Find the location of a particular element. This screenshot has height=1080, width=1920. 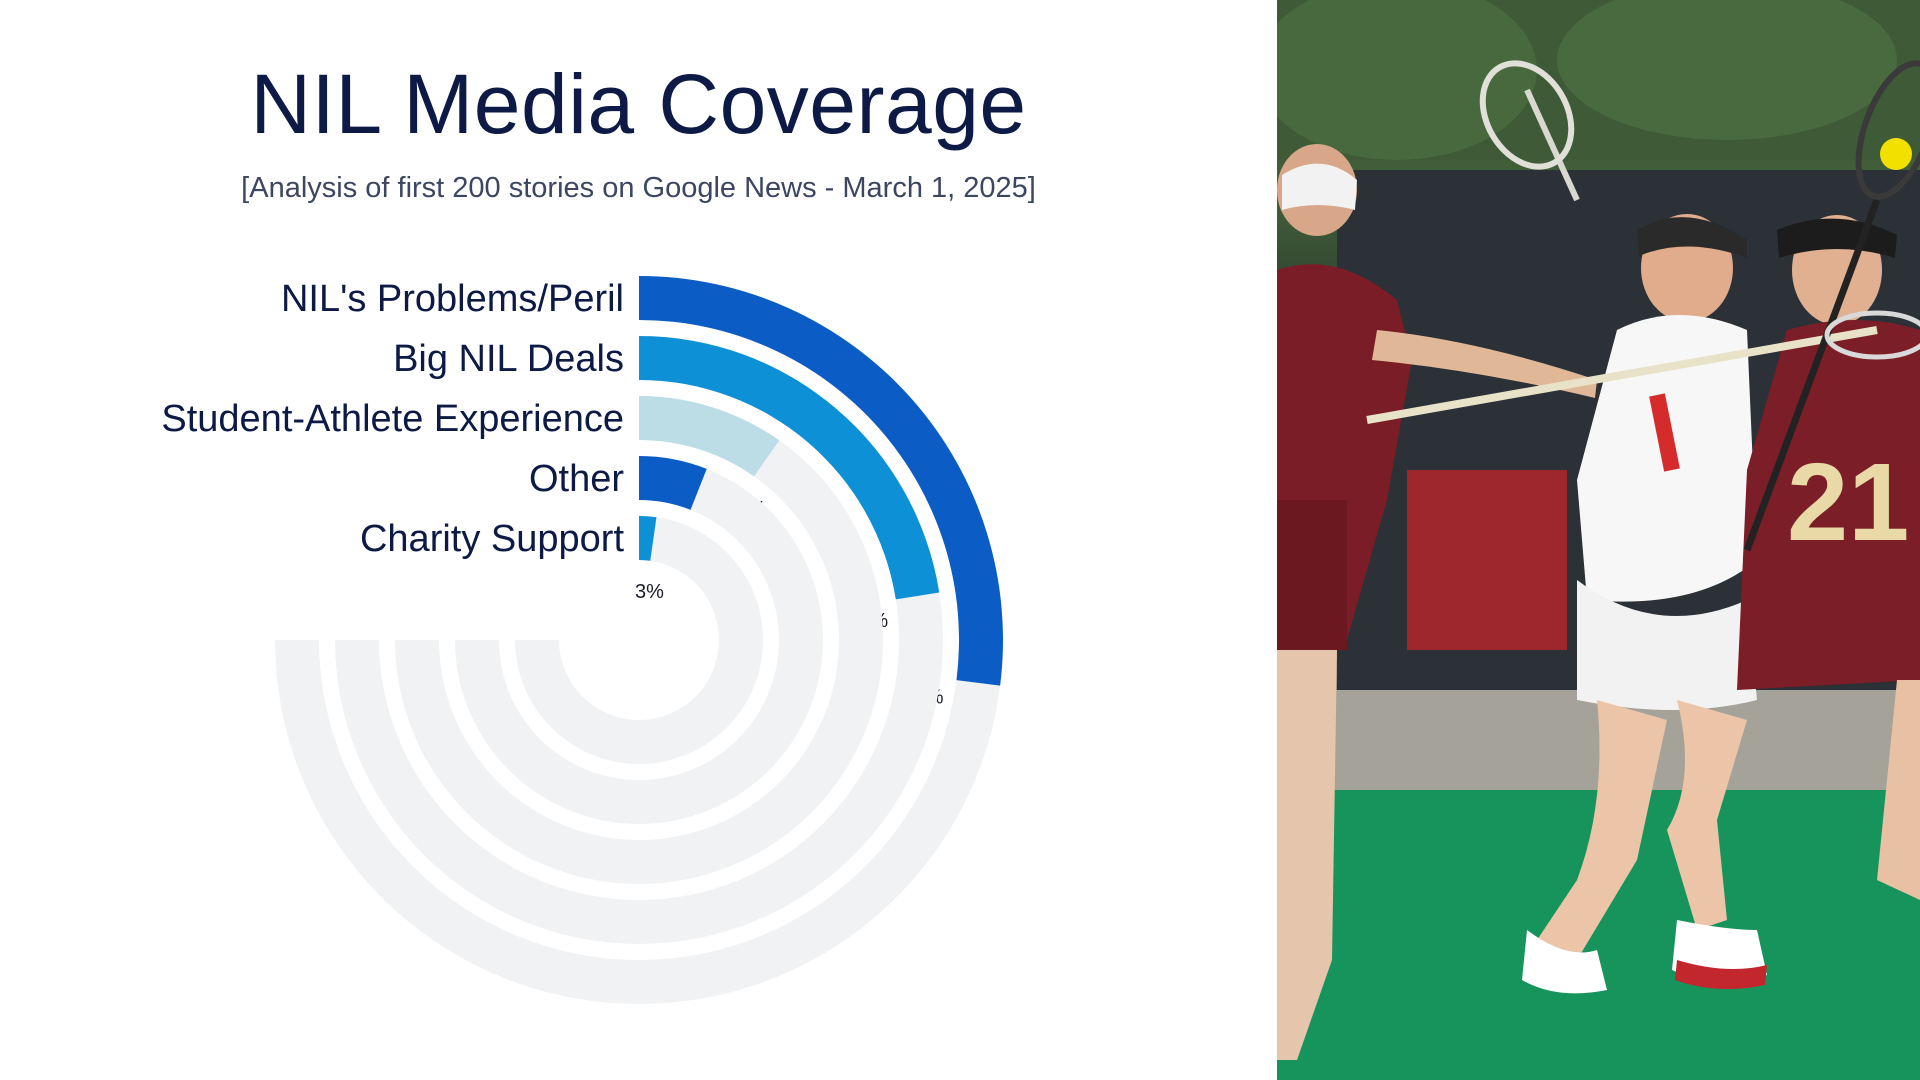

bar-student-athlete-experience is located at coordinates (709, 436).